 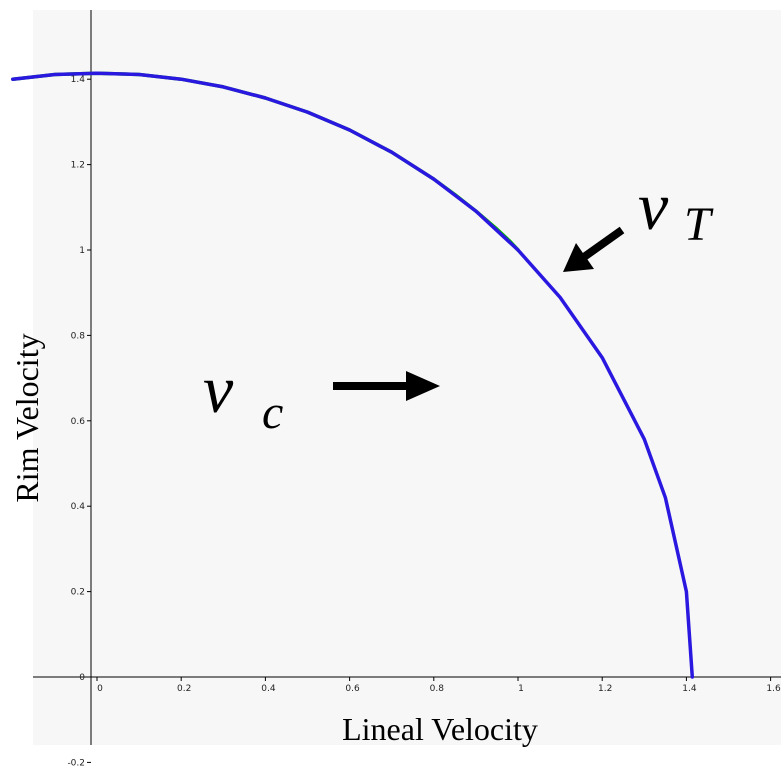 I want to click on x-tick-label: 0.6, so click(x=352, y=689).